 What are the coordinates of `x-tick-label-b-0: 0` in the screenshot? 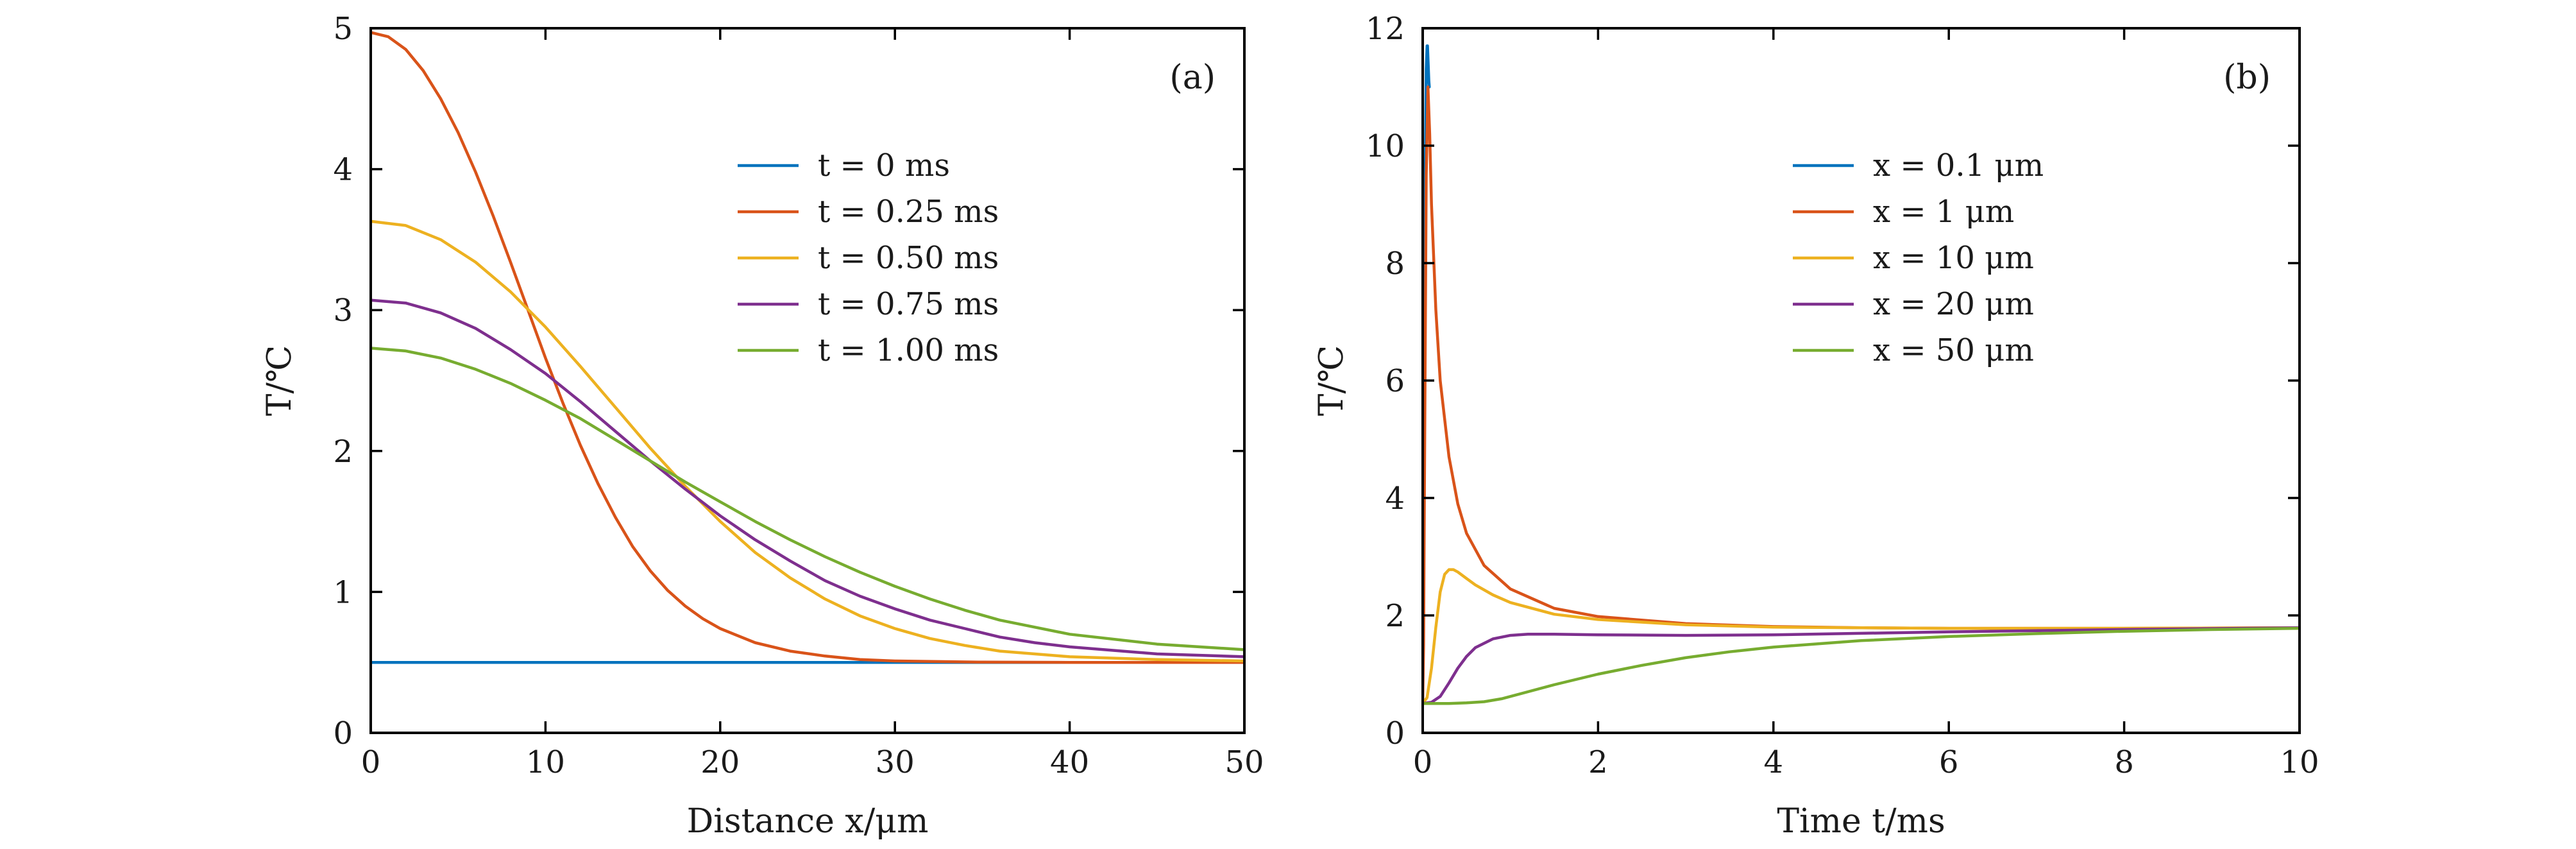 It's located at (1423, 762).